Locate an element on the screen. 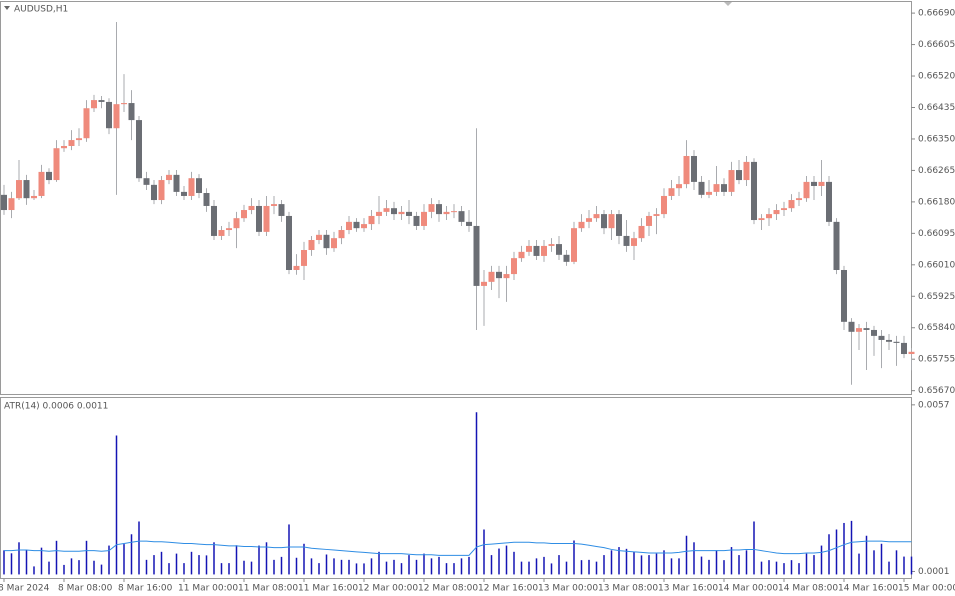 This screenshot has width=955, height=596. y-tick-label: 0.66095 is located at coordinates (936, 234).